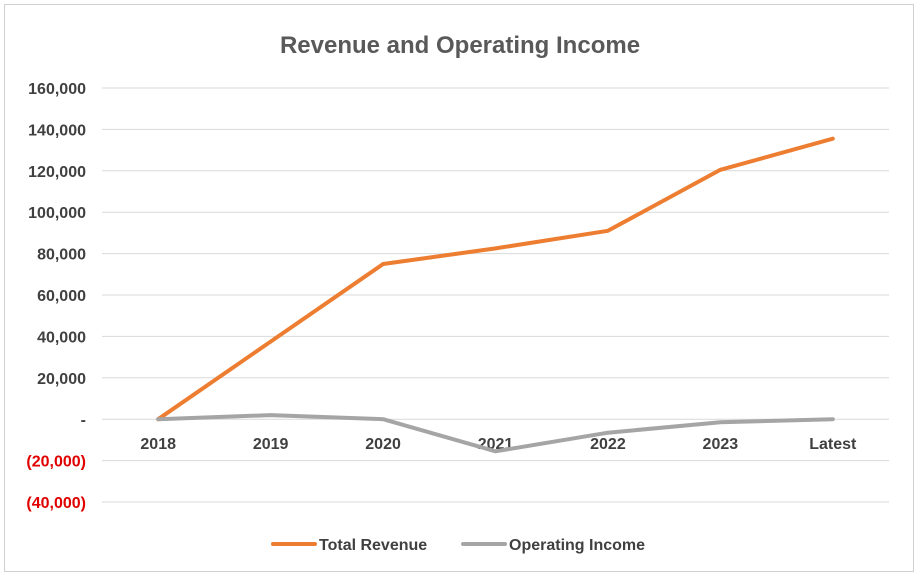 The image size is (922, 578). I want to click on legend-label: Total Revenue, so click(373, 545).